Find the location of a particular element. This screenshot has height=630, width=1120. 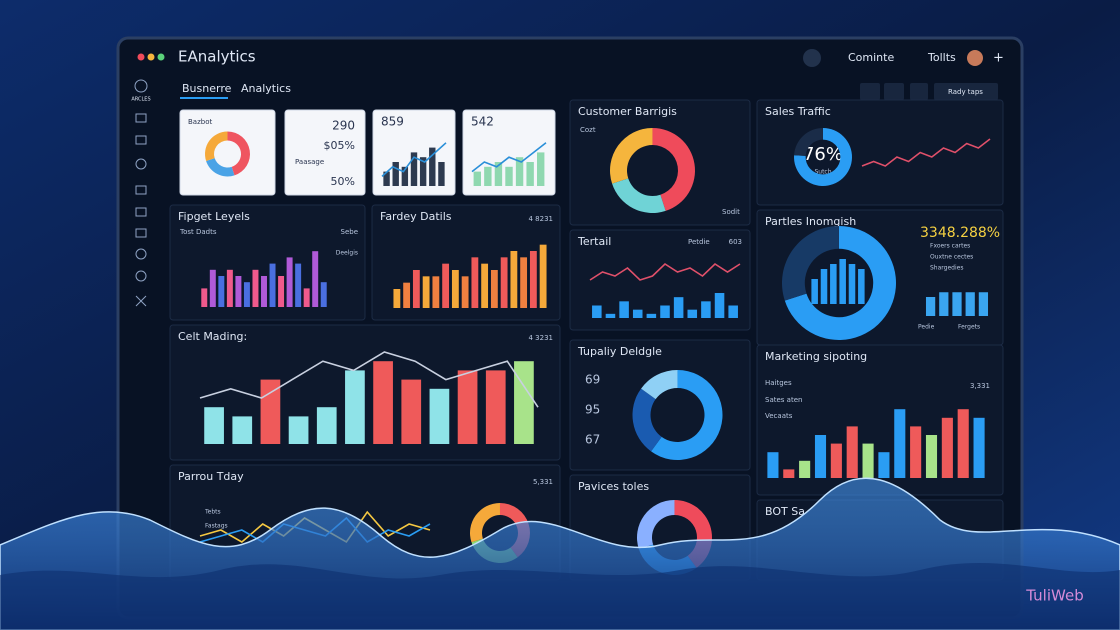

panel-label: 69 is located at coordinates (592, 380).